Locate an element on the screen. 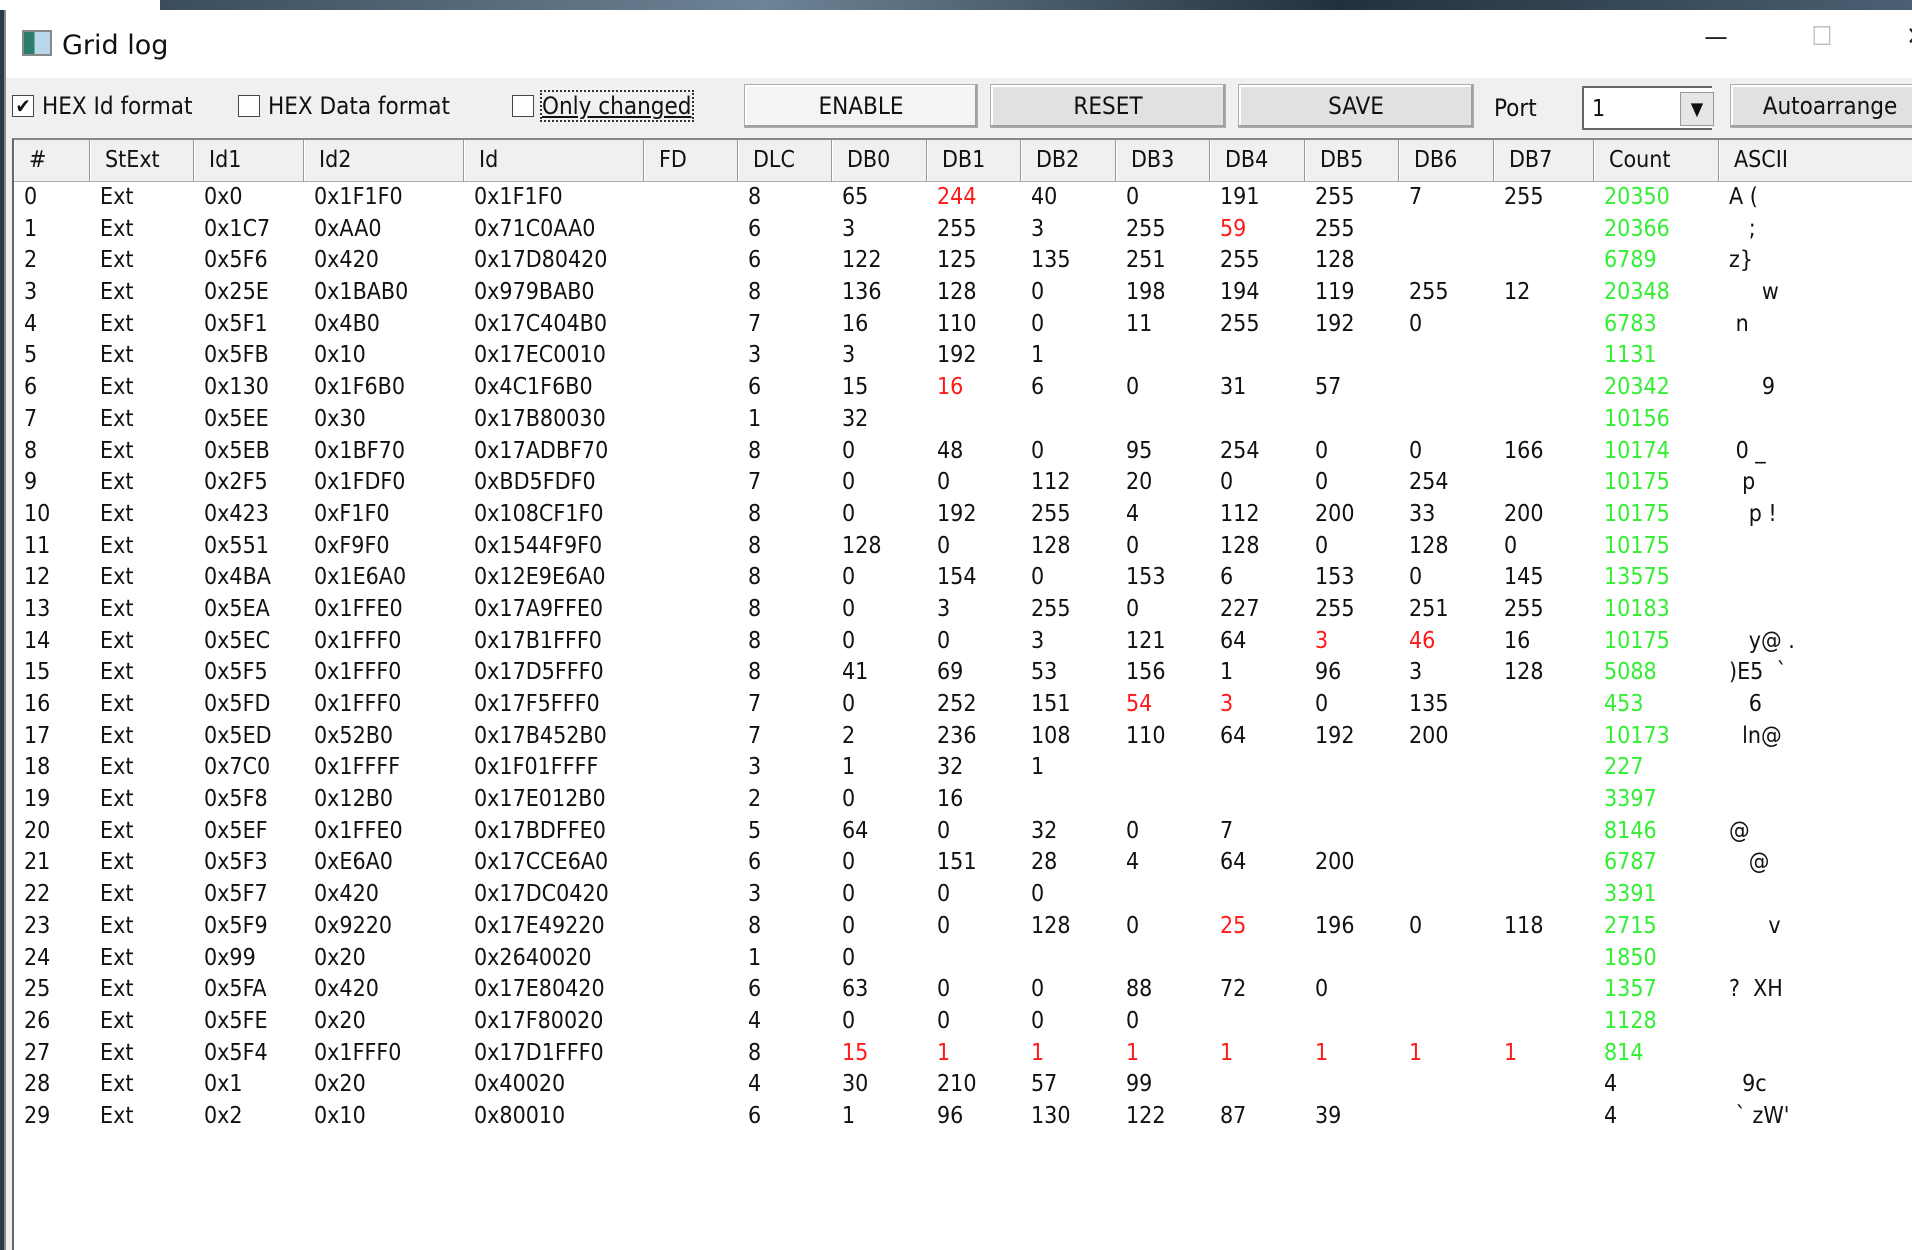 This screenshot has height=1250, width=1912. column-header: Count is located at coordinates (1656, 160).